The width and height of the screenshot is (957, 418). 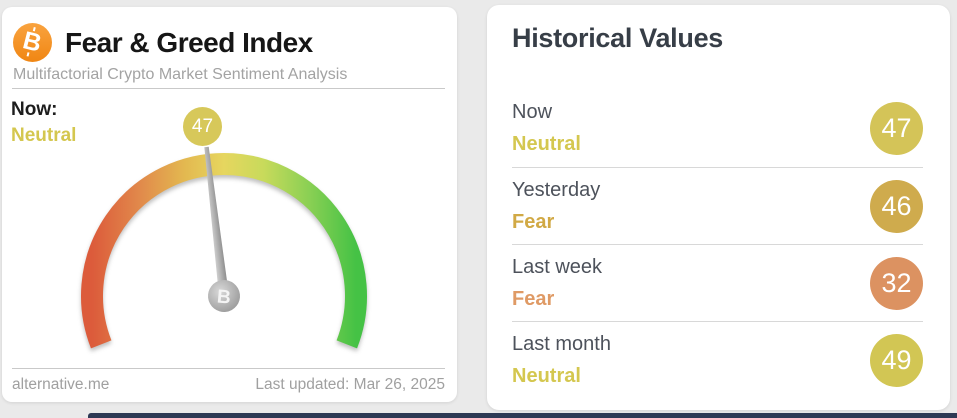 What do you see at coordinates (350, 384) in the screenshot?
I see `last-updated-text: Last updated: Mar 26, 2025` at bounding box center [350, 384].